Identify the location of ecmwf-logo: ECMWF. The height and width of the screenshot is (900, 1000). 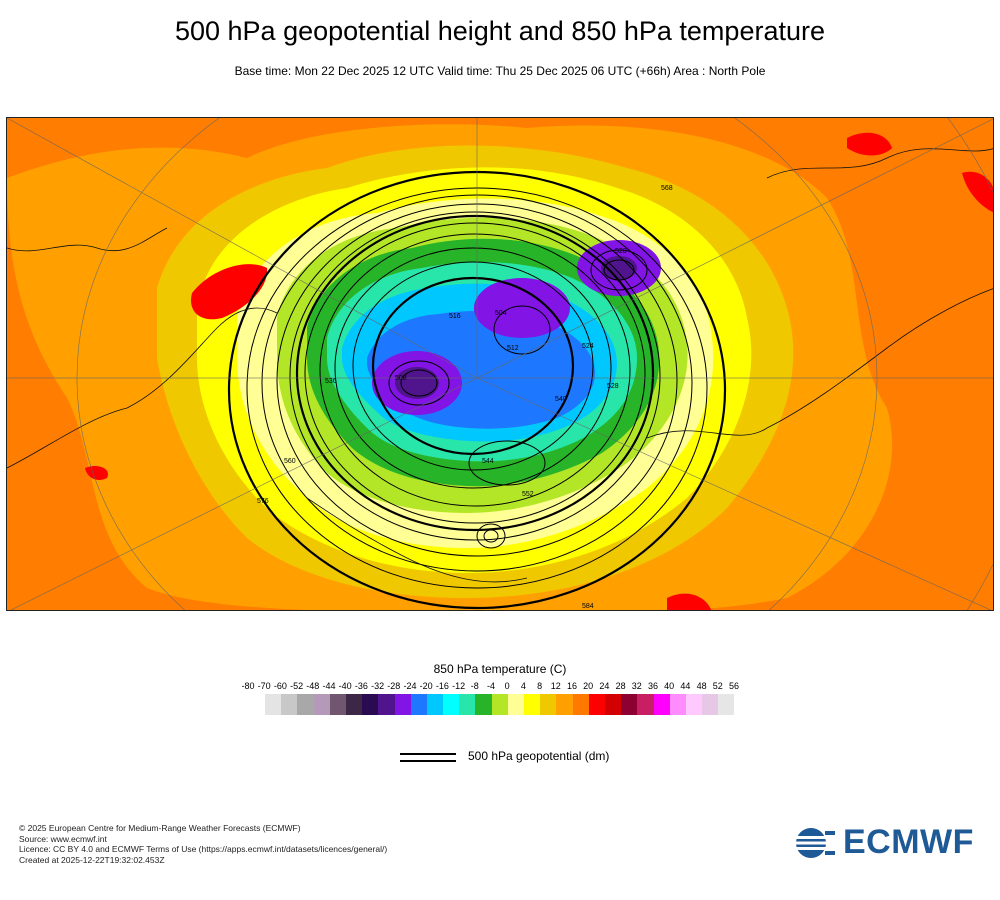
(890, 843).